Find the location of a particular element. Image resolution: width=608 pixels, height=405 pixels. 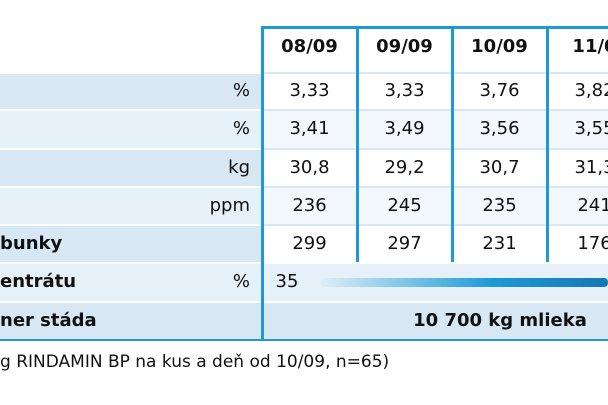

row-data-bg is located at coordinates (435, 320).